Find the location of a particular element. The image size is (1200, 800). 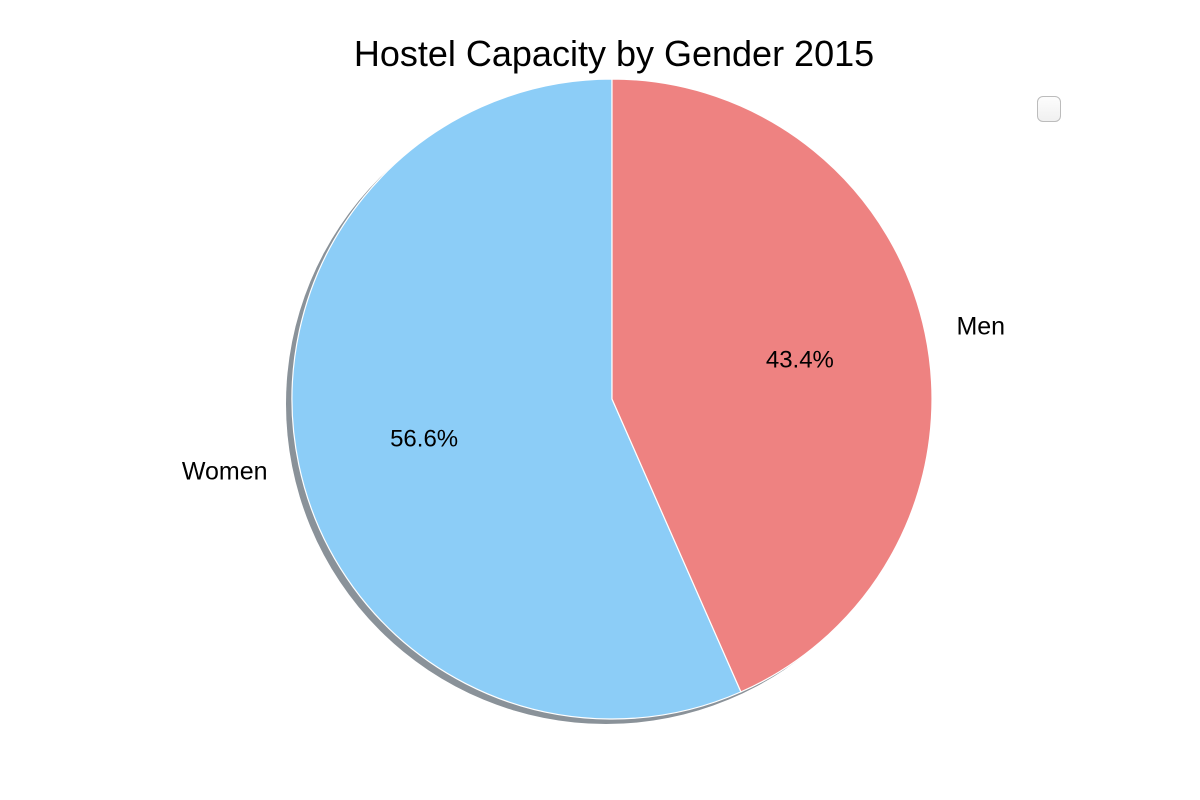

legend-box is located at coordinates (1049, 109).